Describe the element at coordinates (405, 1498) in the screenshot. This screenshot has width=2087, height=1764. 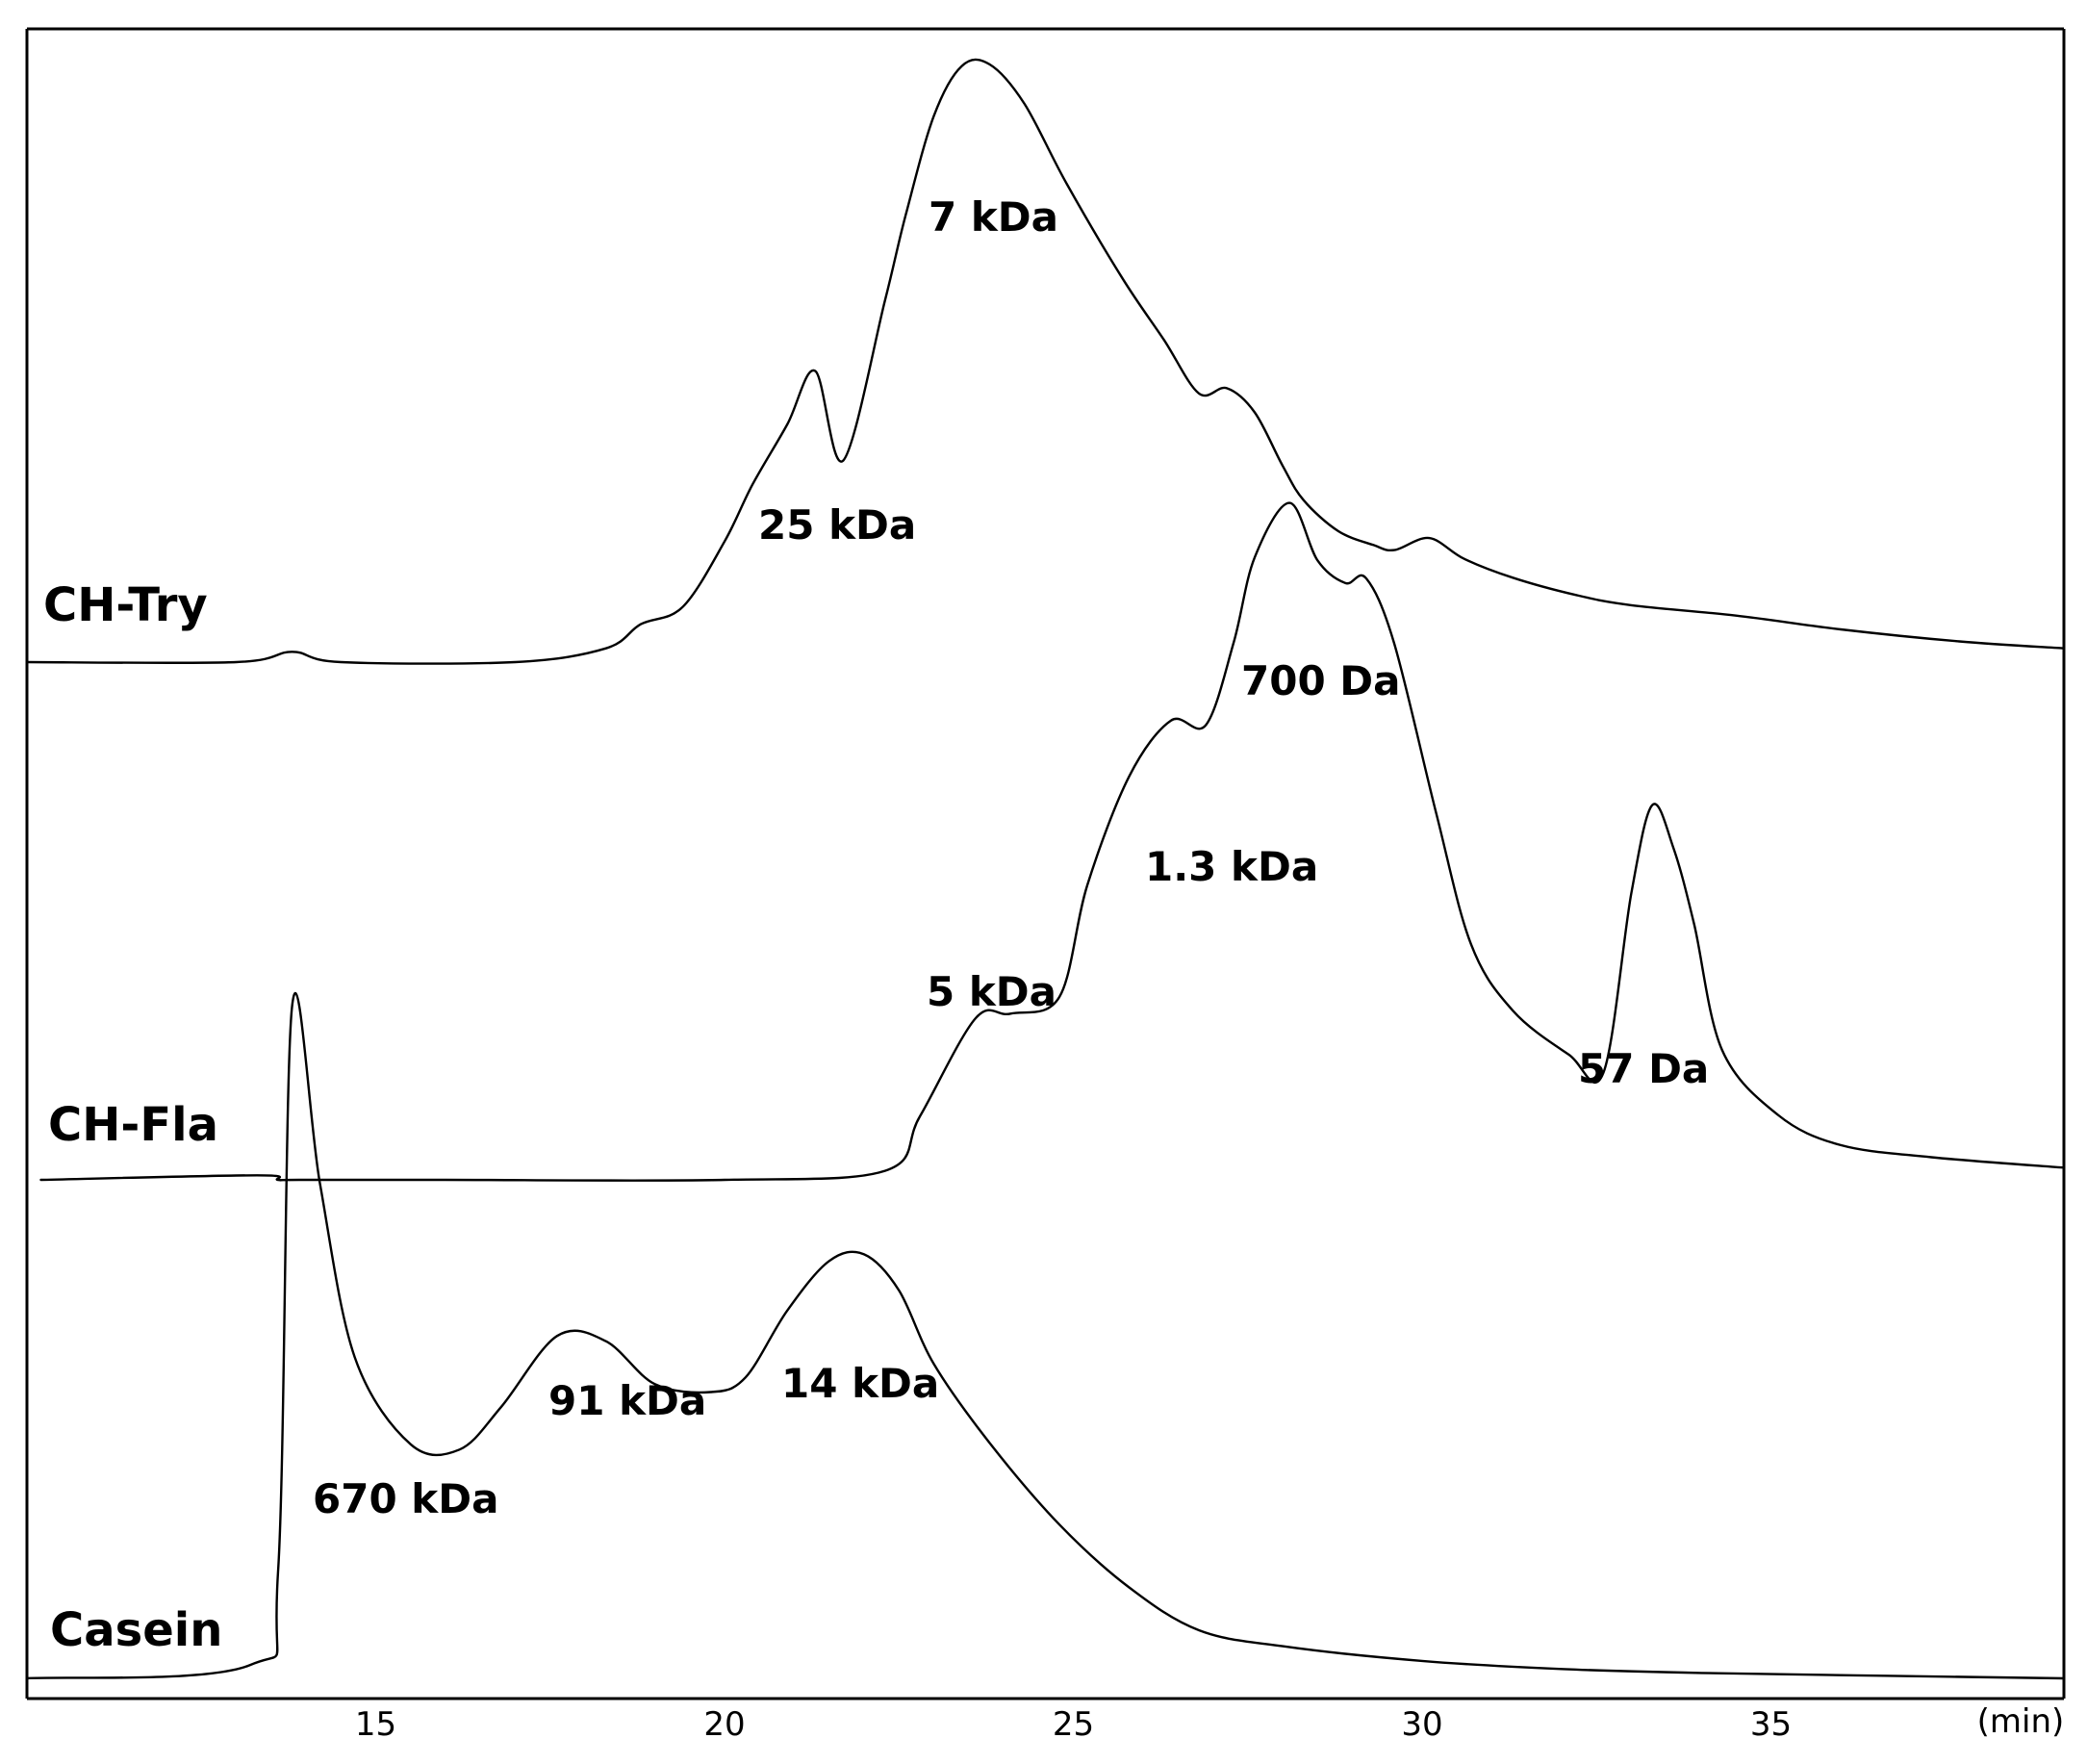
I see `peak-annotation: 670 kDa` at that location.